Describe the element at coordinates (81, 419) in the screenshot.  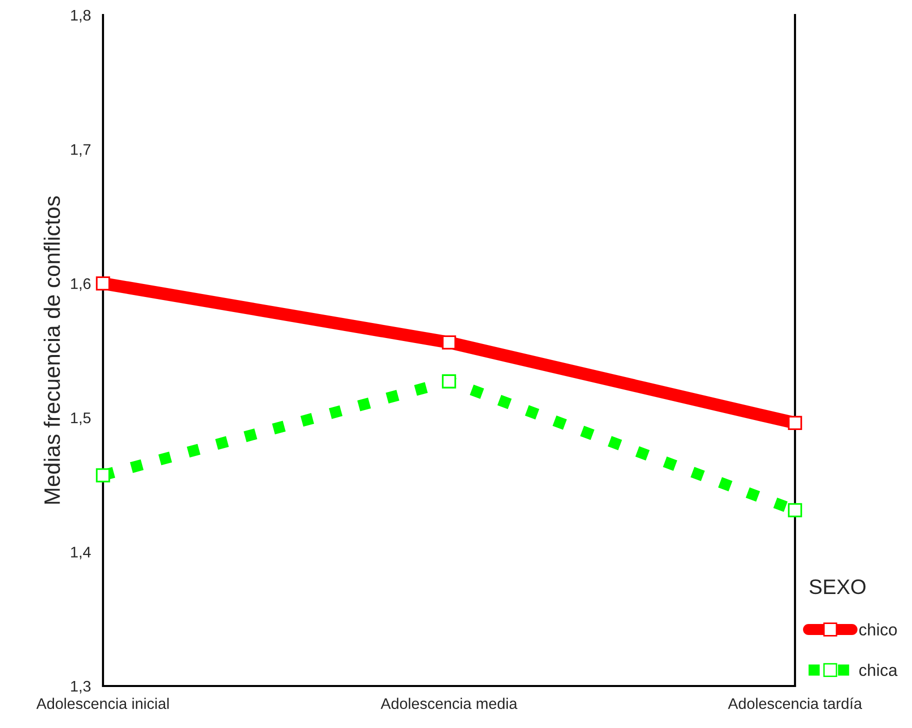
I see `y-tick-label: 1,5` at that location.